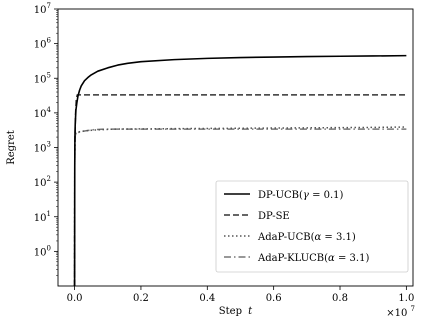 The image size is (422, 327). What do you see at coordinates (42, 78) in the screenshot?
I see `y-tick-label: 10⁵` at bounding box center [42, 78].